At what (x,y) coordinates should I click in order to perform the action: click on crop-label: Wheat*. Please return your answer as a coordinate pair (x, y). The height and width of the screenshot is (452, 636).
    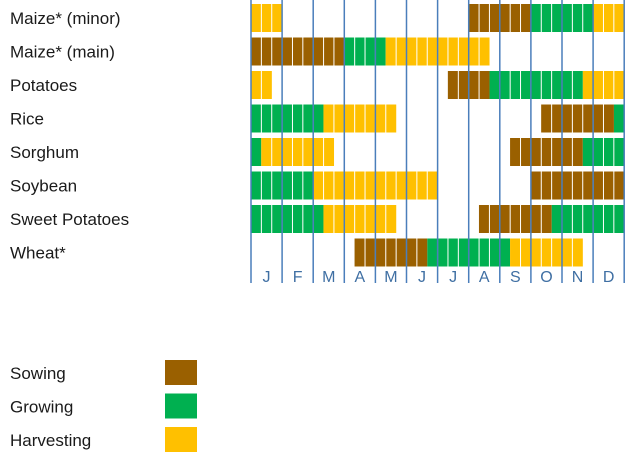
    Looking at the image, I should click on (38, 253).